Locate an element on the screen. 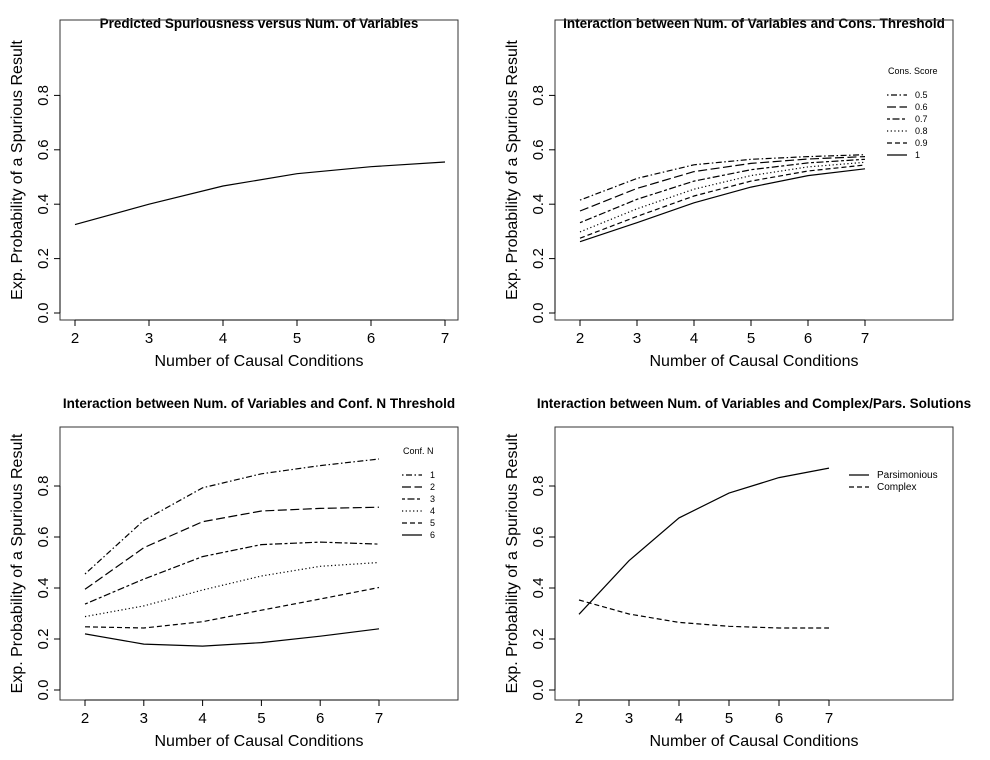 The height and width of the screenshot is (760, 990). legend-label: 2 is located at coordinates (432, 487).